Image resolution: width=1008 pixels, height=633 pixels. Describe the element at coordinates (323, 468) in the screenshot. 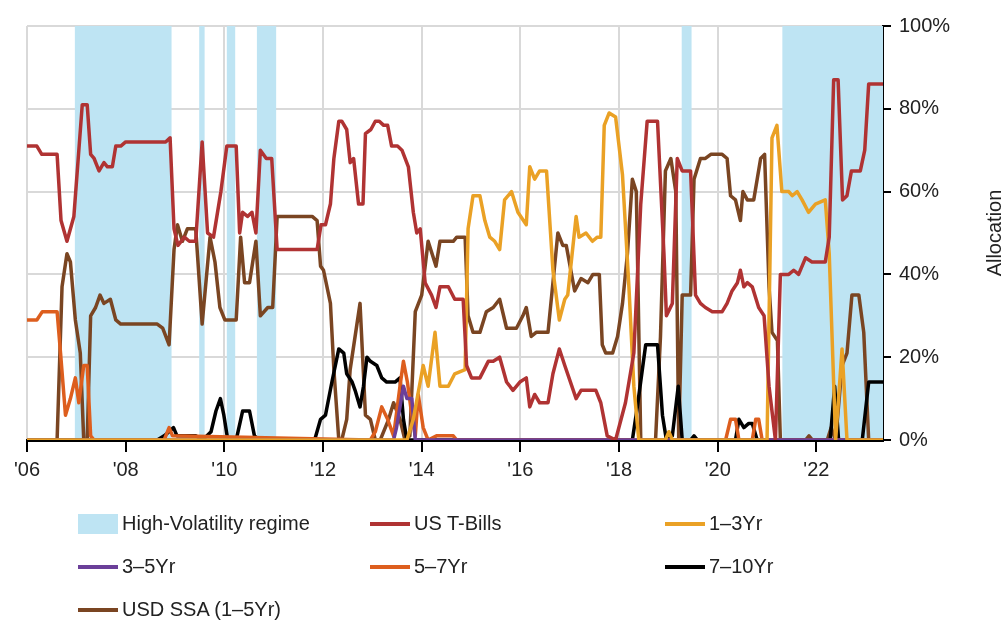

I see `x-tick-label: '12` at that location.